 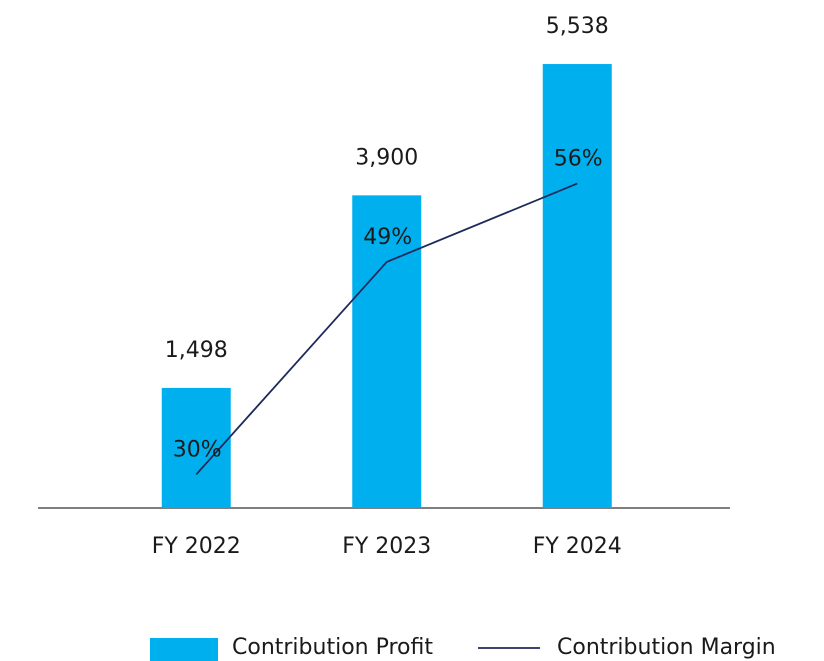 What do you see at coordinates (578, 159) in the screenshot?
I see `line-value-label: 56%` at bounding box center [578, 159].